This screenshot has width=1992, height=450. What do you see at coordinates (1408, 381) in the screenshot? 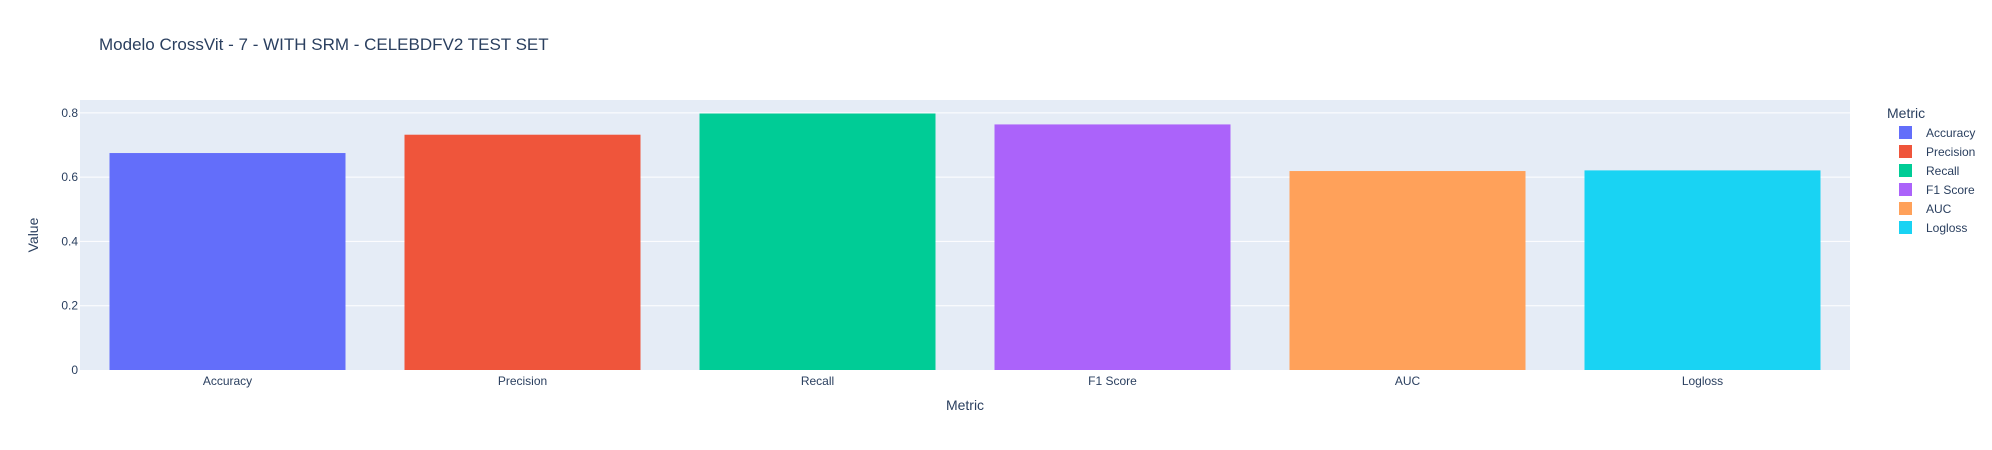
I see `x-tick-label: AUC` at bounding box center [1408, 381].